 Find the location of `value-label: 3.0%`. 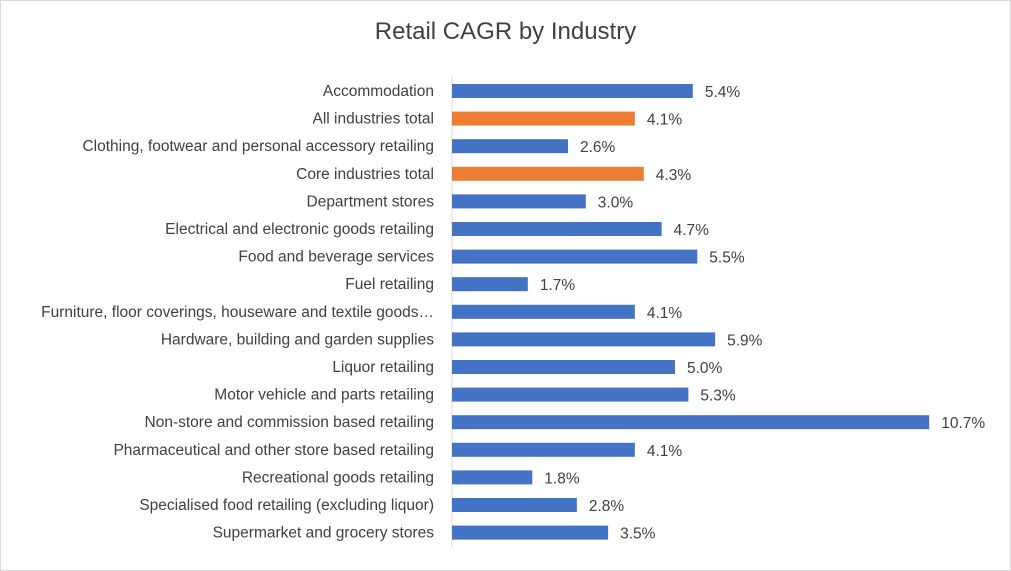

value-label: 3.0% is located at coordinates (616, 202).